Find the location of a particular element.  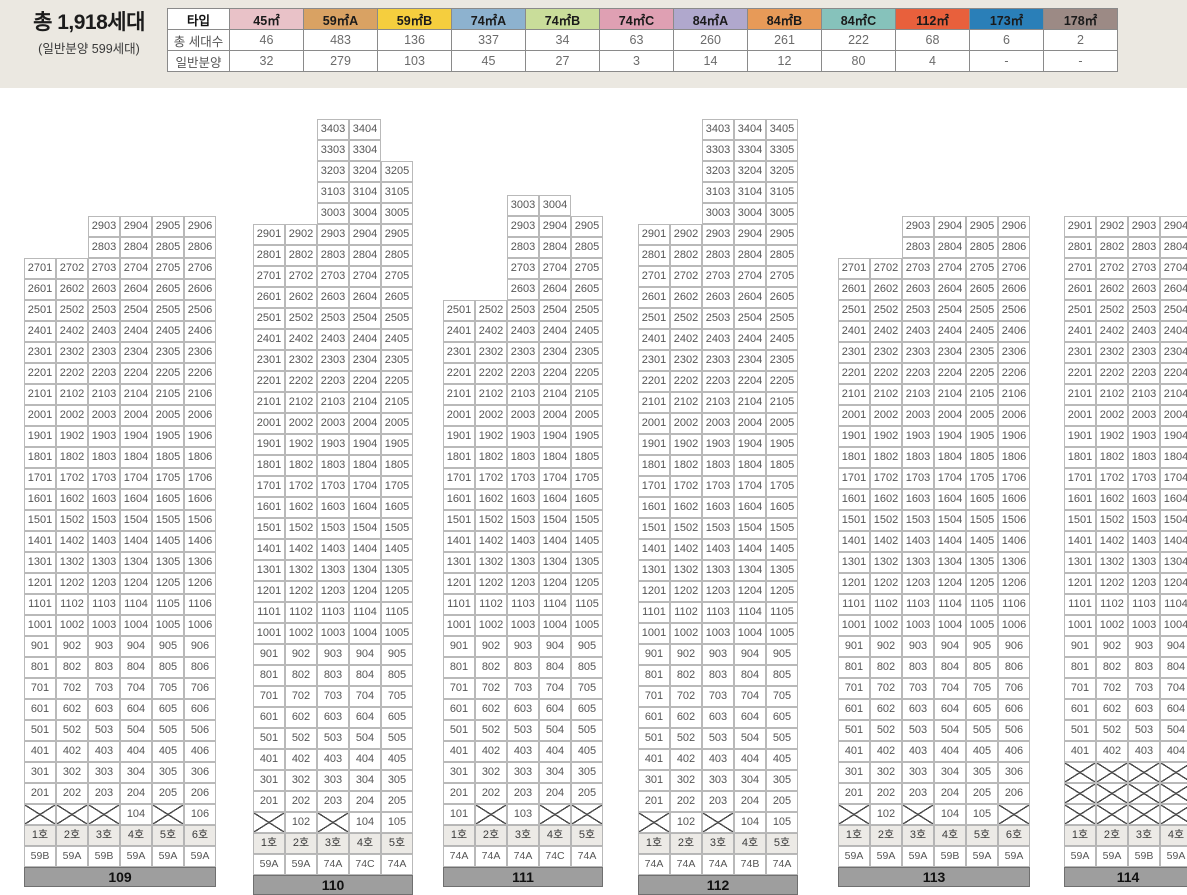

unit-cell: 1702 is located at coordinates (491, 478).